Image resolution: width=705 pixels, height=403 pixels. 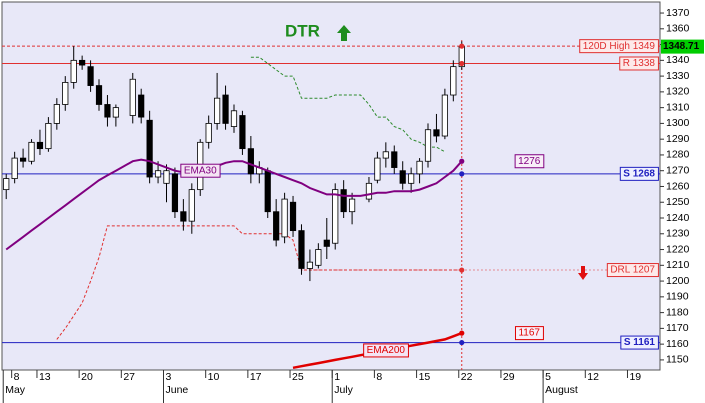 What do you see at coordinates (425, 377) in the screenshot?
I see `x-tick-label: 15` at bounding box center [425, 377].